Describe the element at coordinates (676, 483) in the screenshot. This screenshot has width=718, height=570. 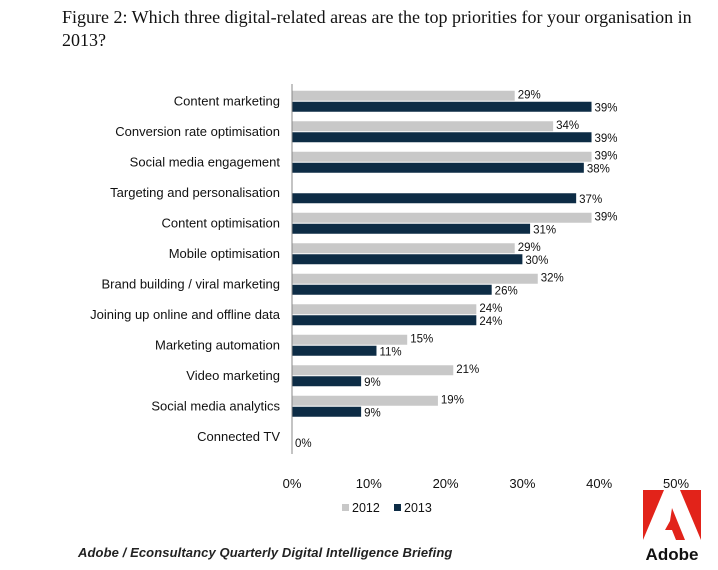
I see `x-tick-label-50: 50%` at that location.